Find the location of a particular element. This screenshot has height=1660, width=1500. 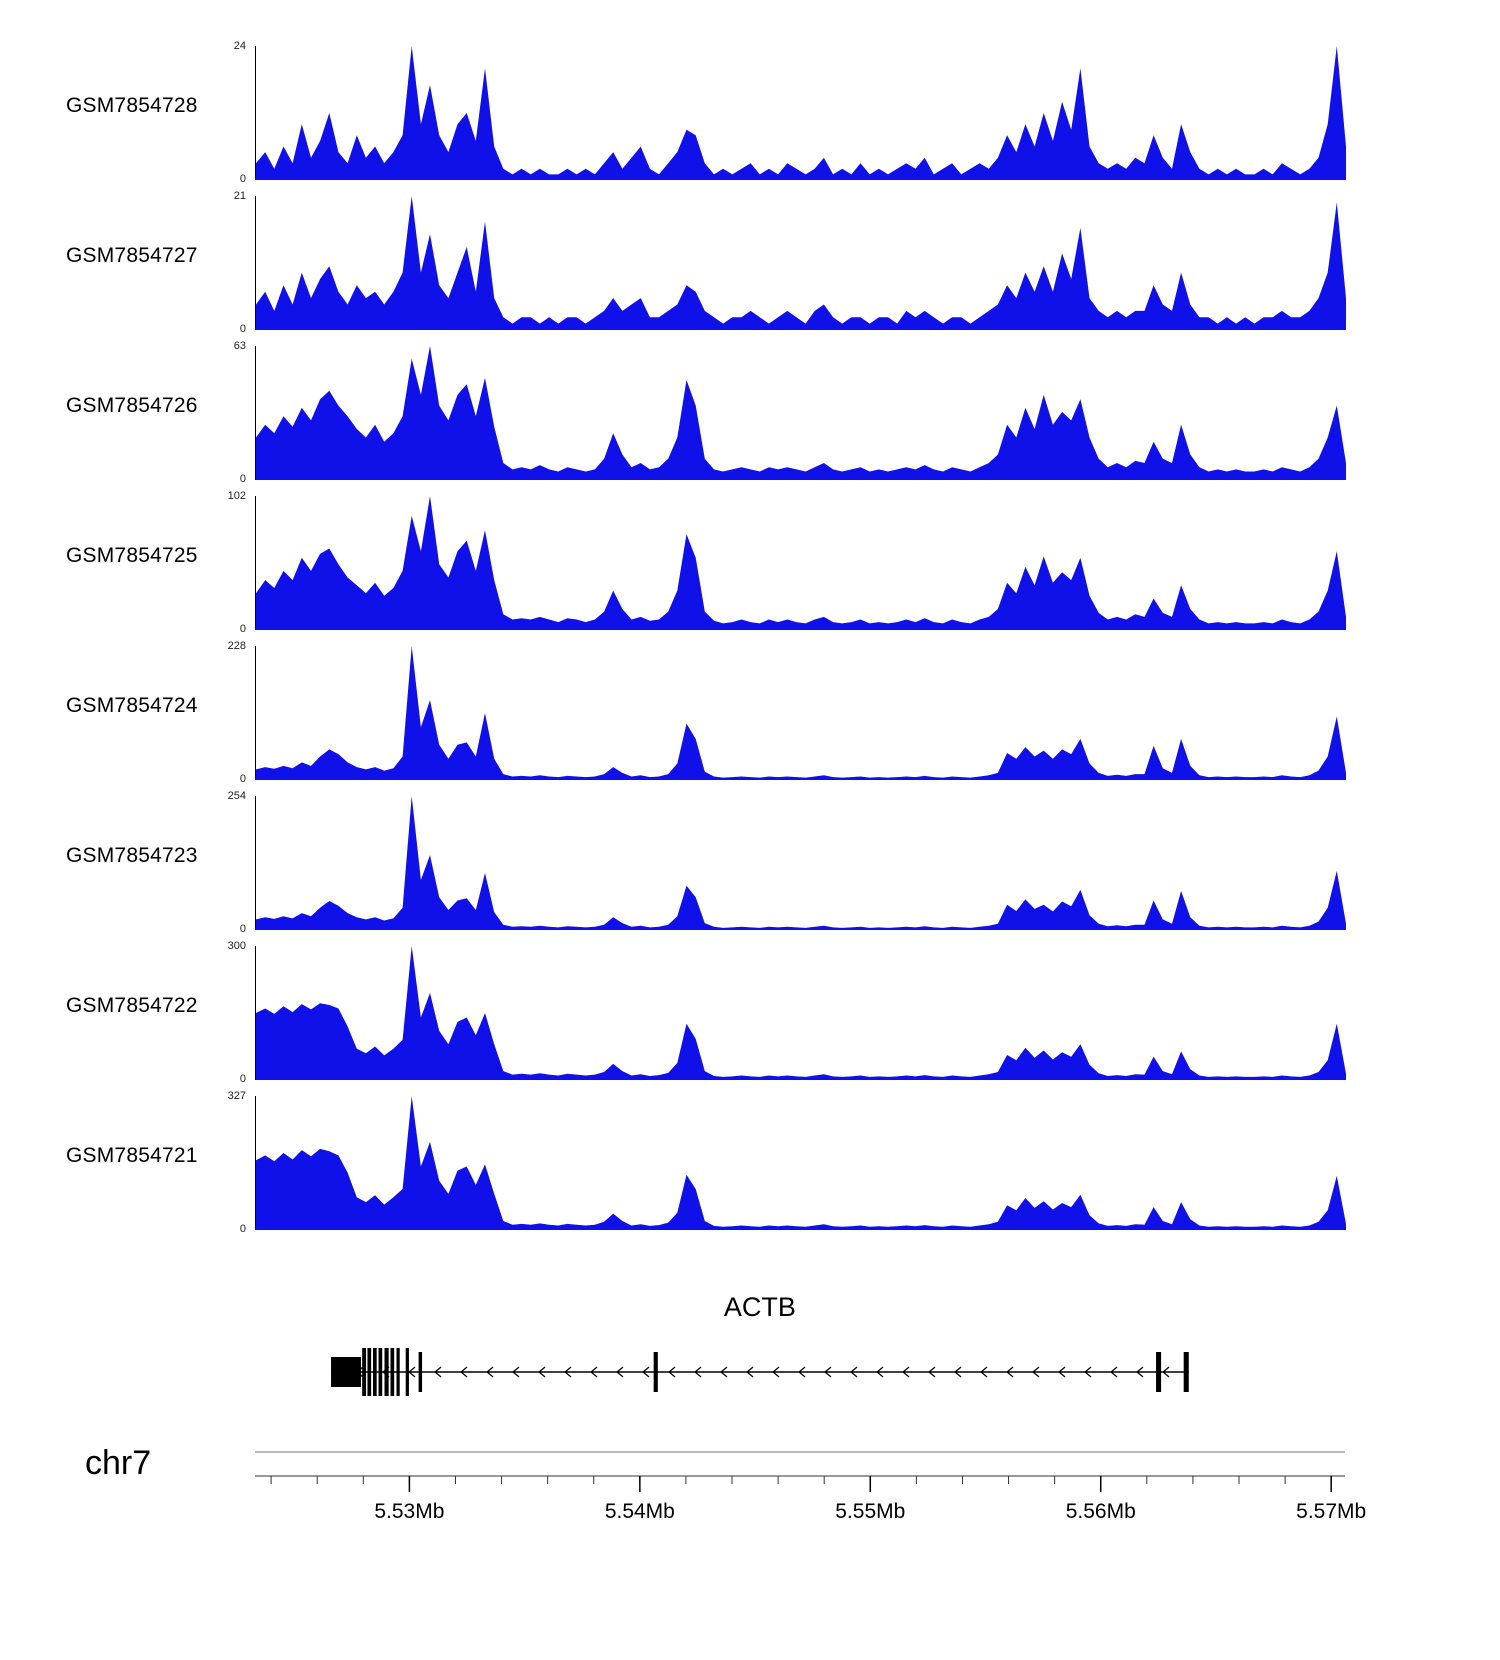

track-row: GSM7854722 300 0 is located at coordinates (750, 1018).